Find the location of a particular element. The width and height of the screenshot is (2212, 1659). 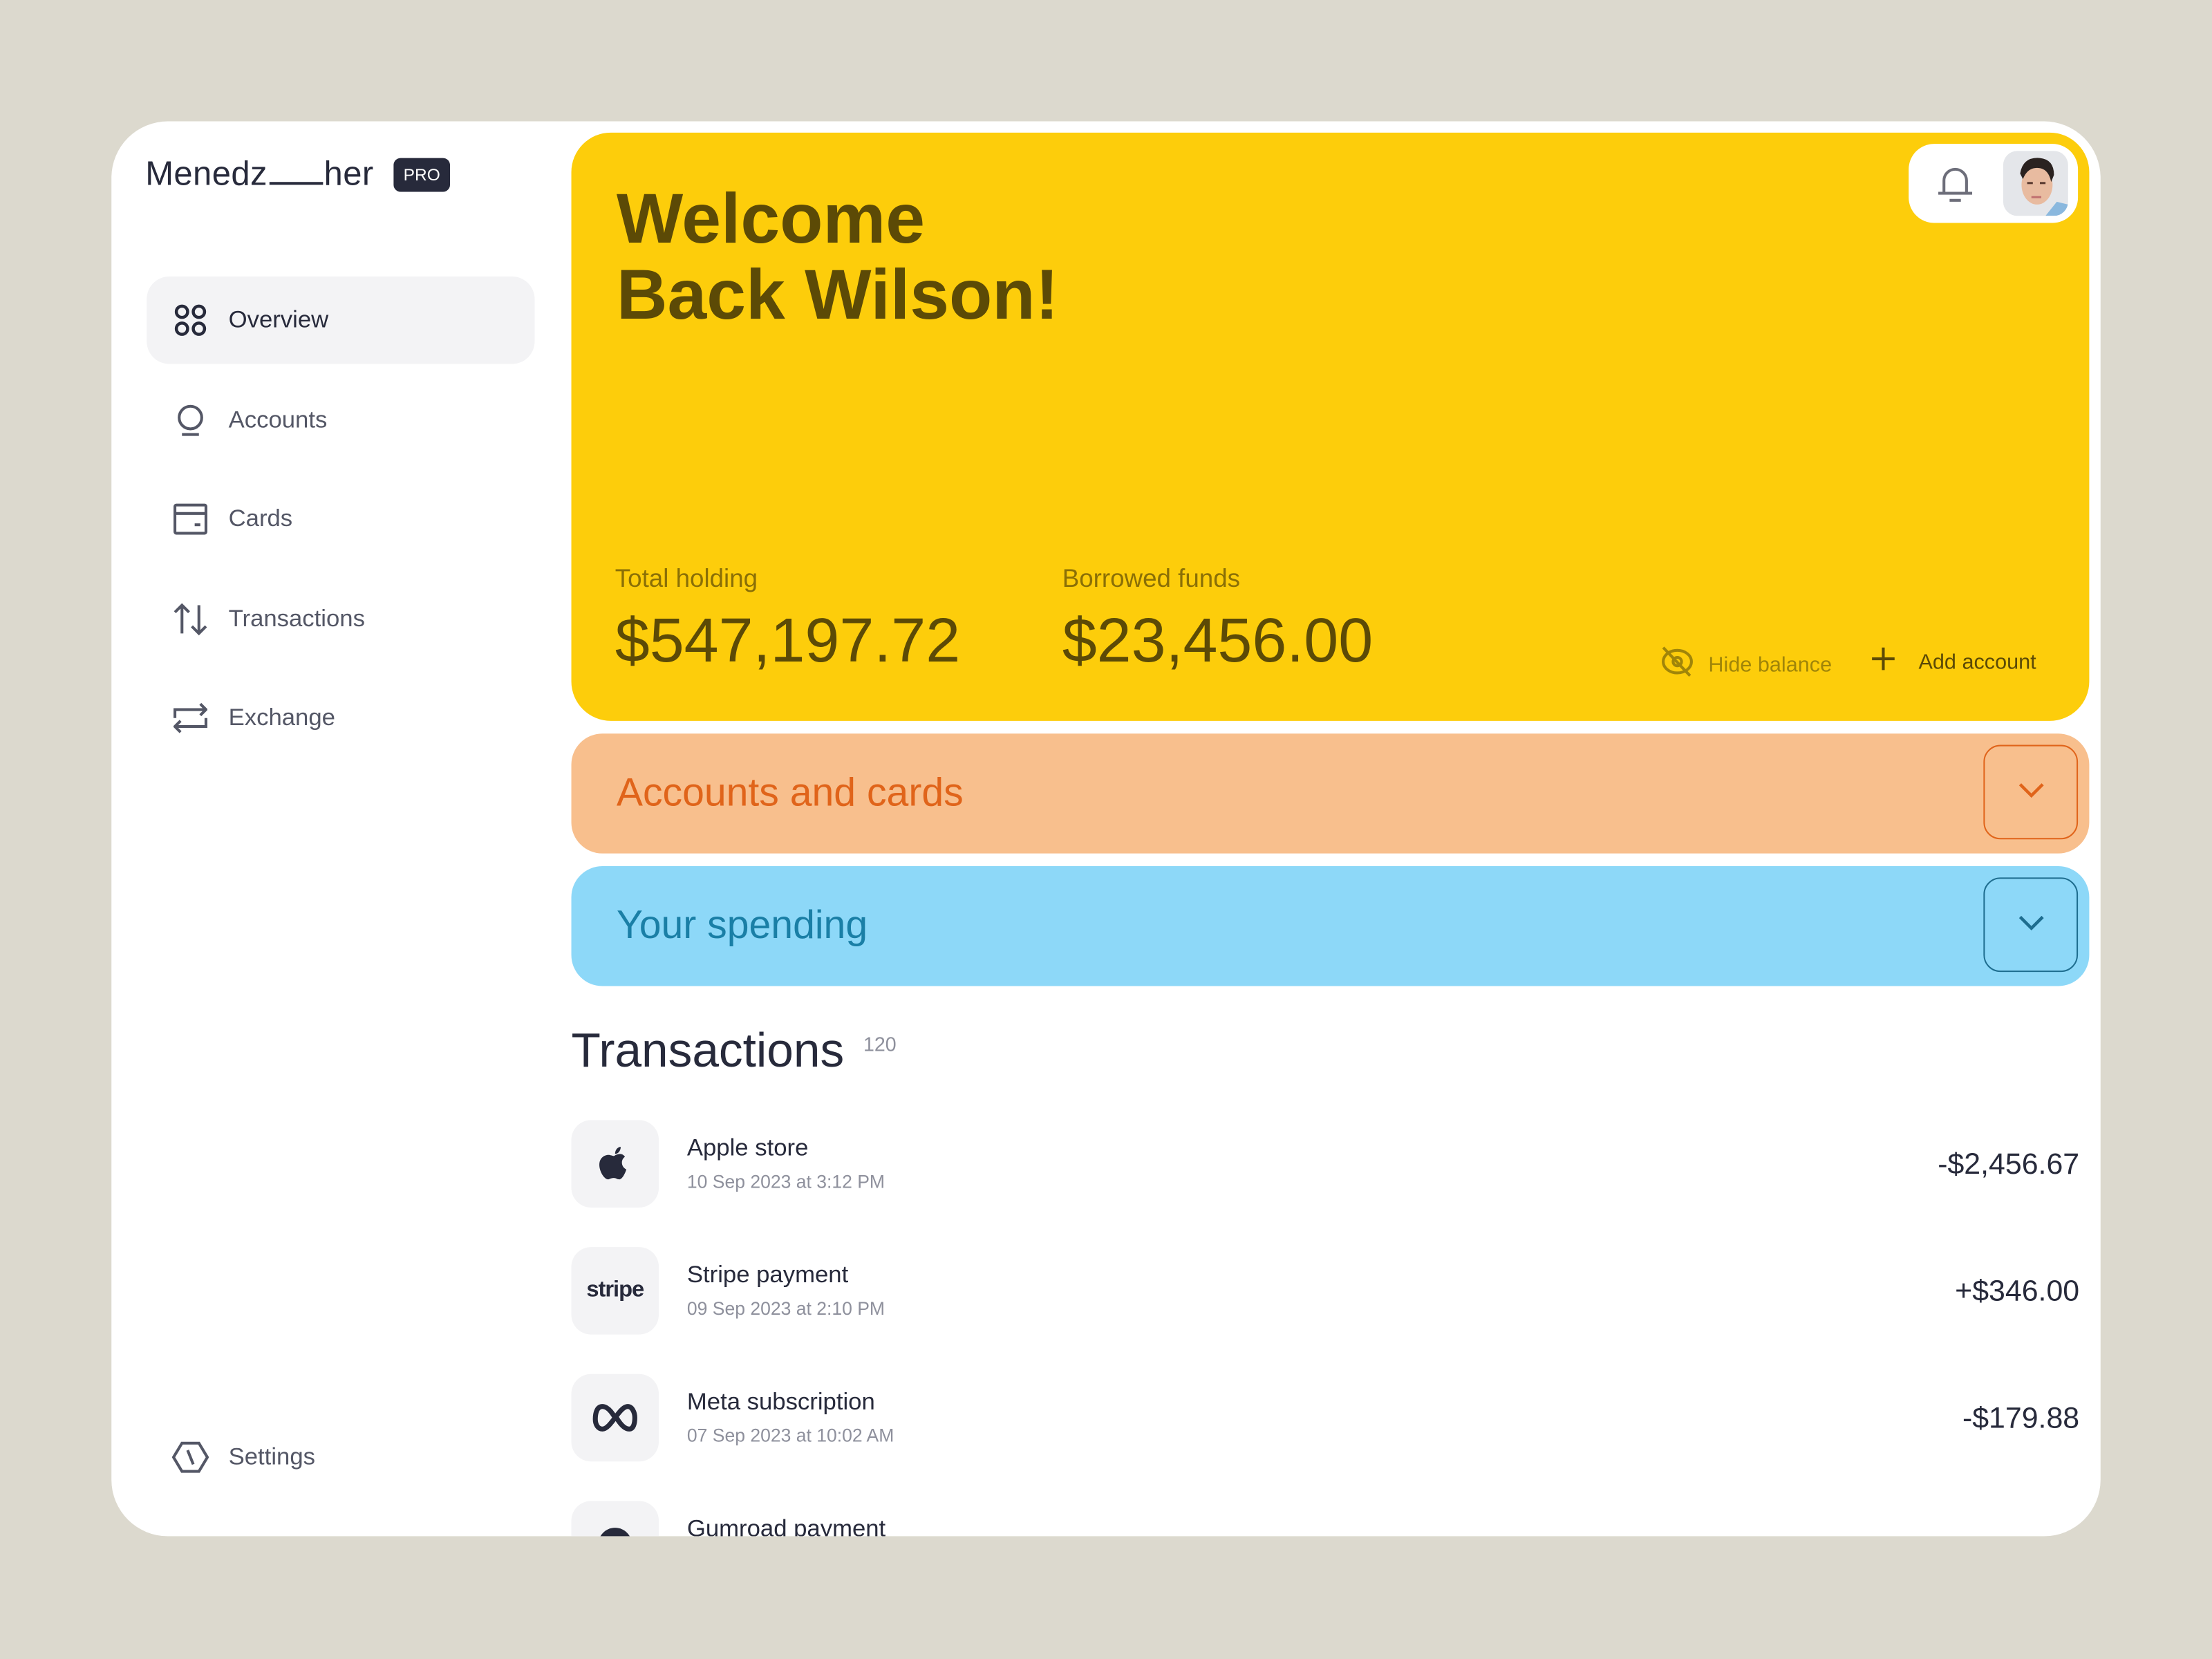

transactions-heading: Transactions is located at coordinates (708, 1051).